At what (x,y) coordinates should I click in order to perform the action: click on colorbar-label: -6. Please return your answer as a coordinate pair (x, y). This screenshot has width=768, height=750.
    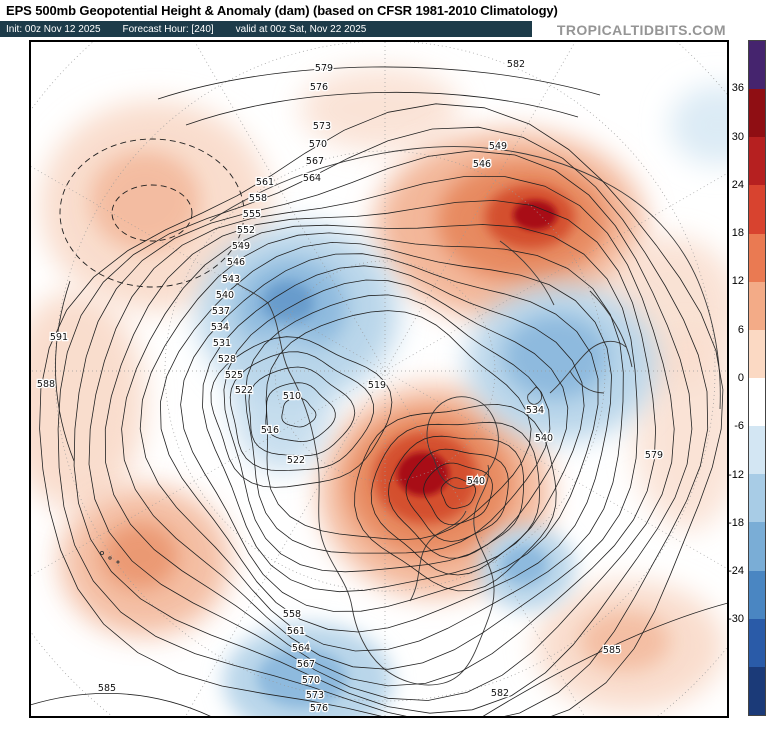
    Looking at the image, I should click on (739, 426).